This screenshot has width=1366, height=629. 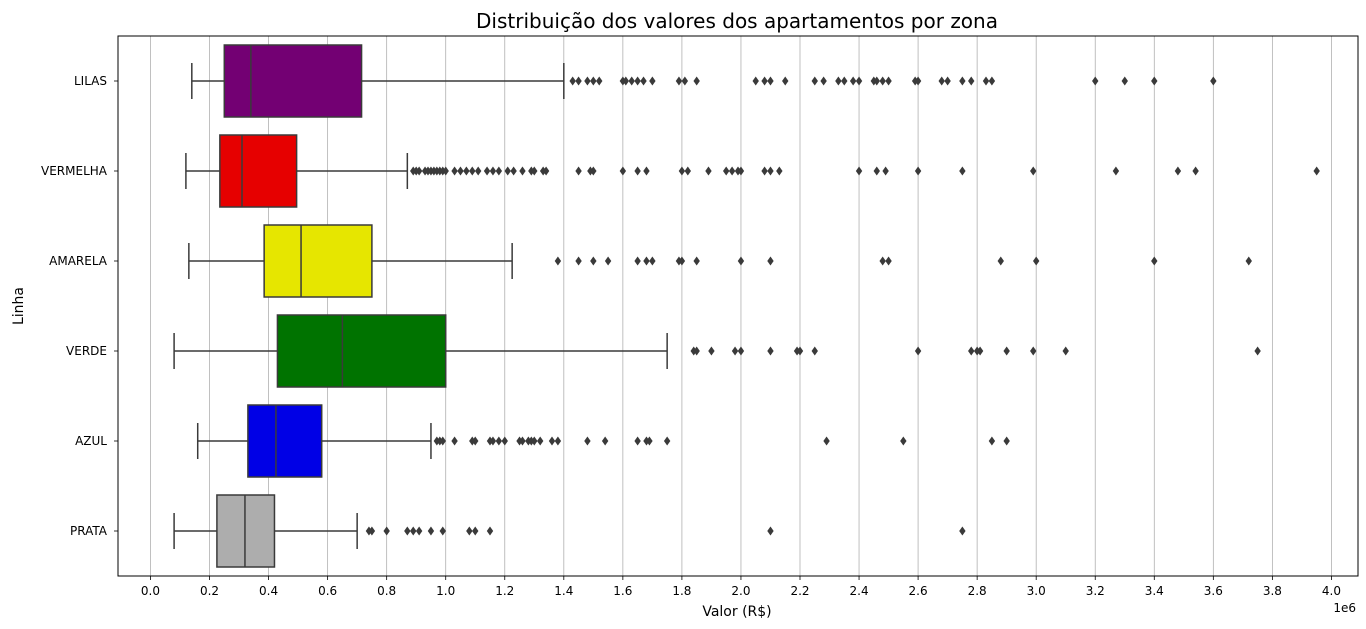 What do you see at coordinates (681, 591) in the screenshot?
I see `x-tick-label: 1.8` at bounding box center [681, 591].